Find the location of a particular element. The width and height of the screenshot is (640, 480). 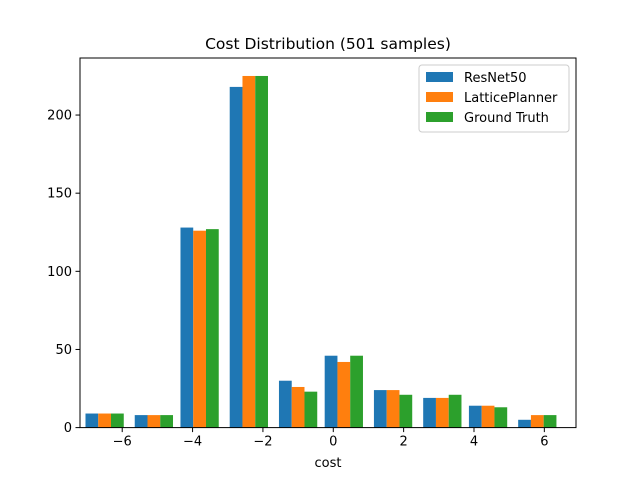

x-axis-label: cost is located at coordinates (328, 463).